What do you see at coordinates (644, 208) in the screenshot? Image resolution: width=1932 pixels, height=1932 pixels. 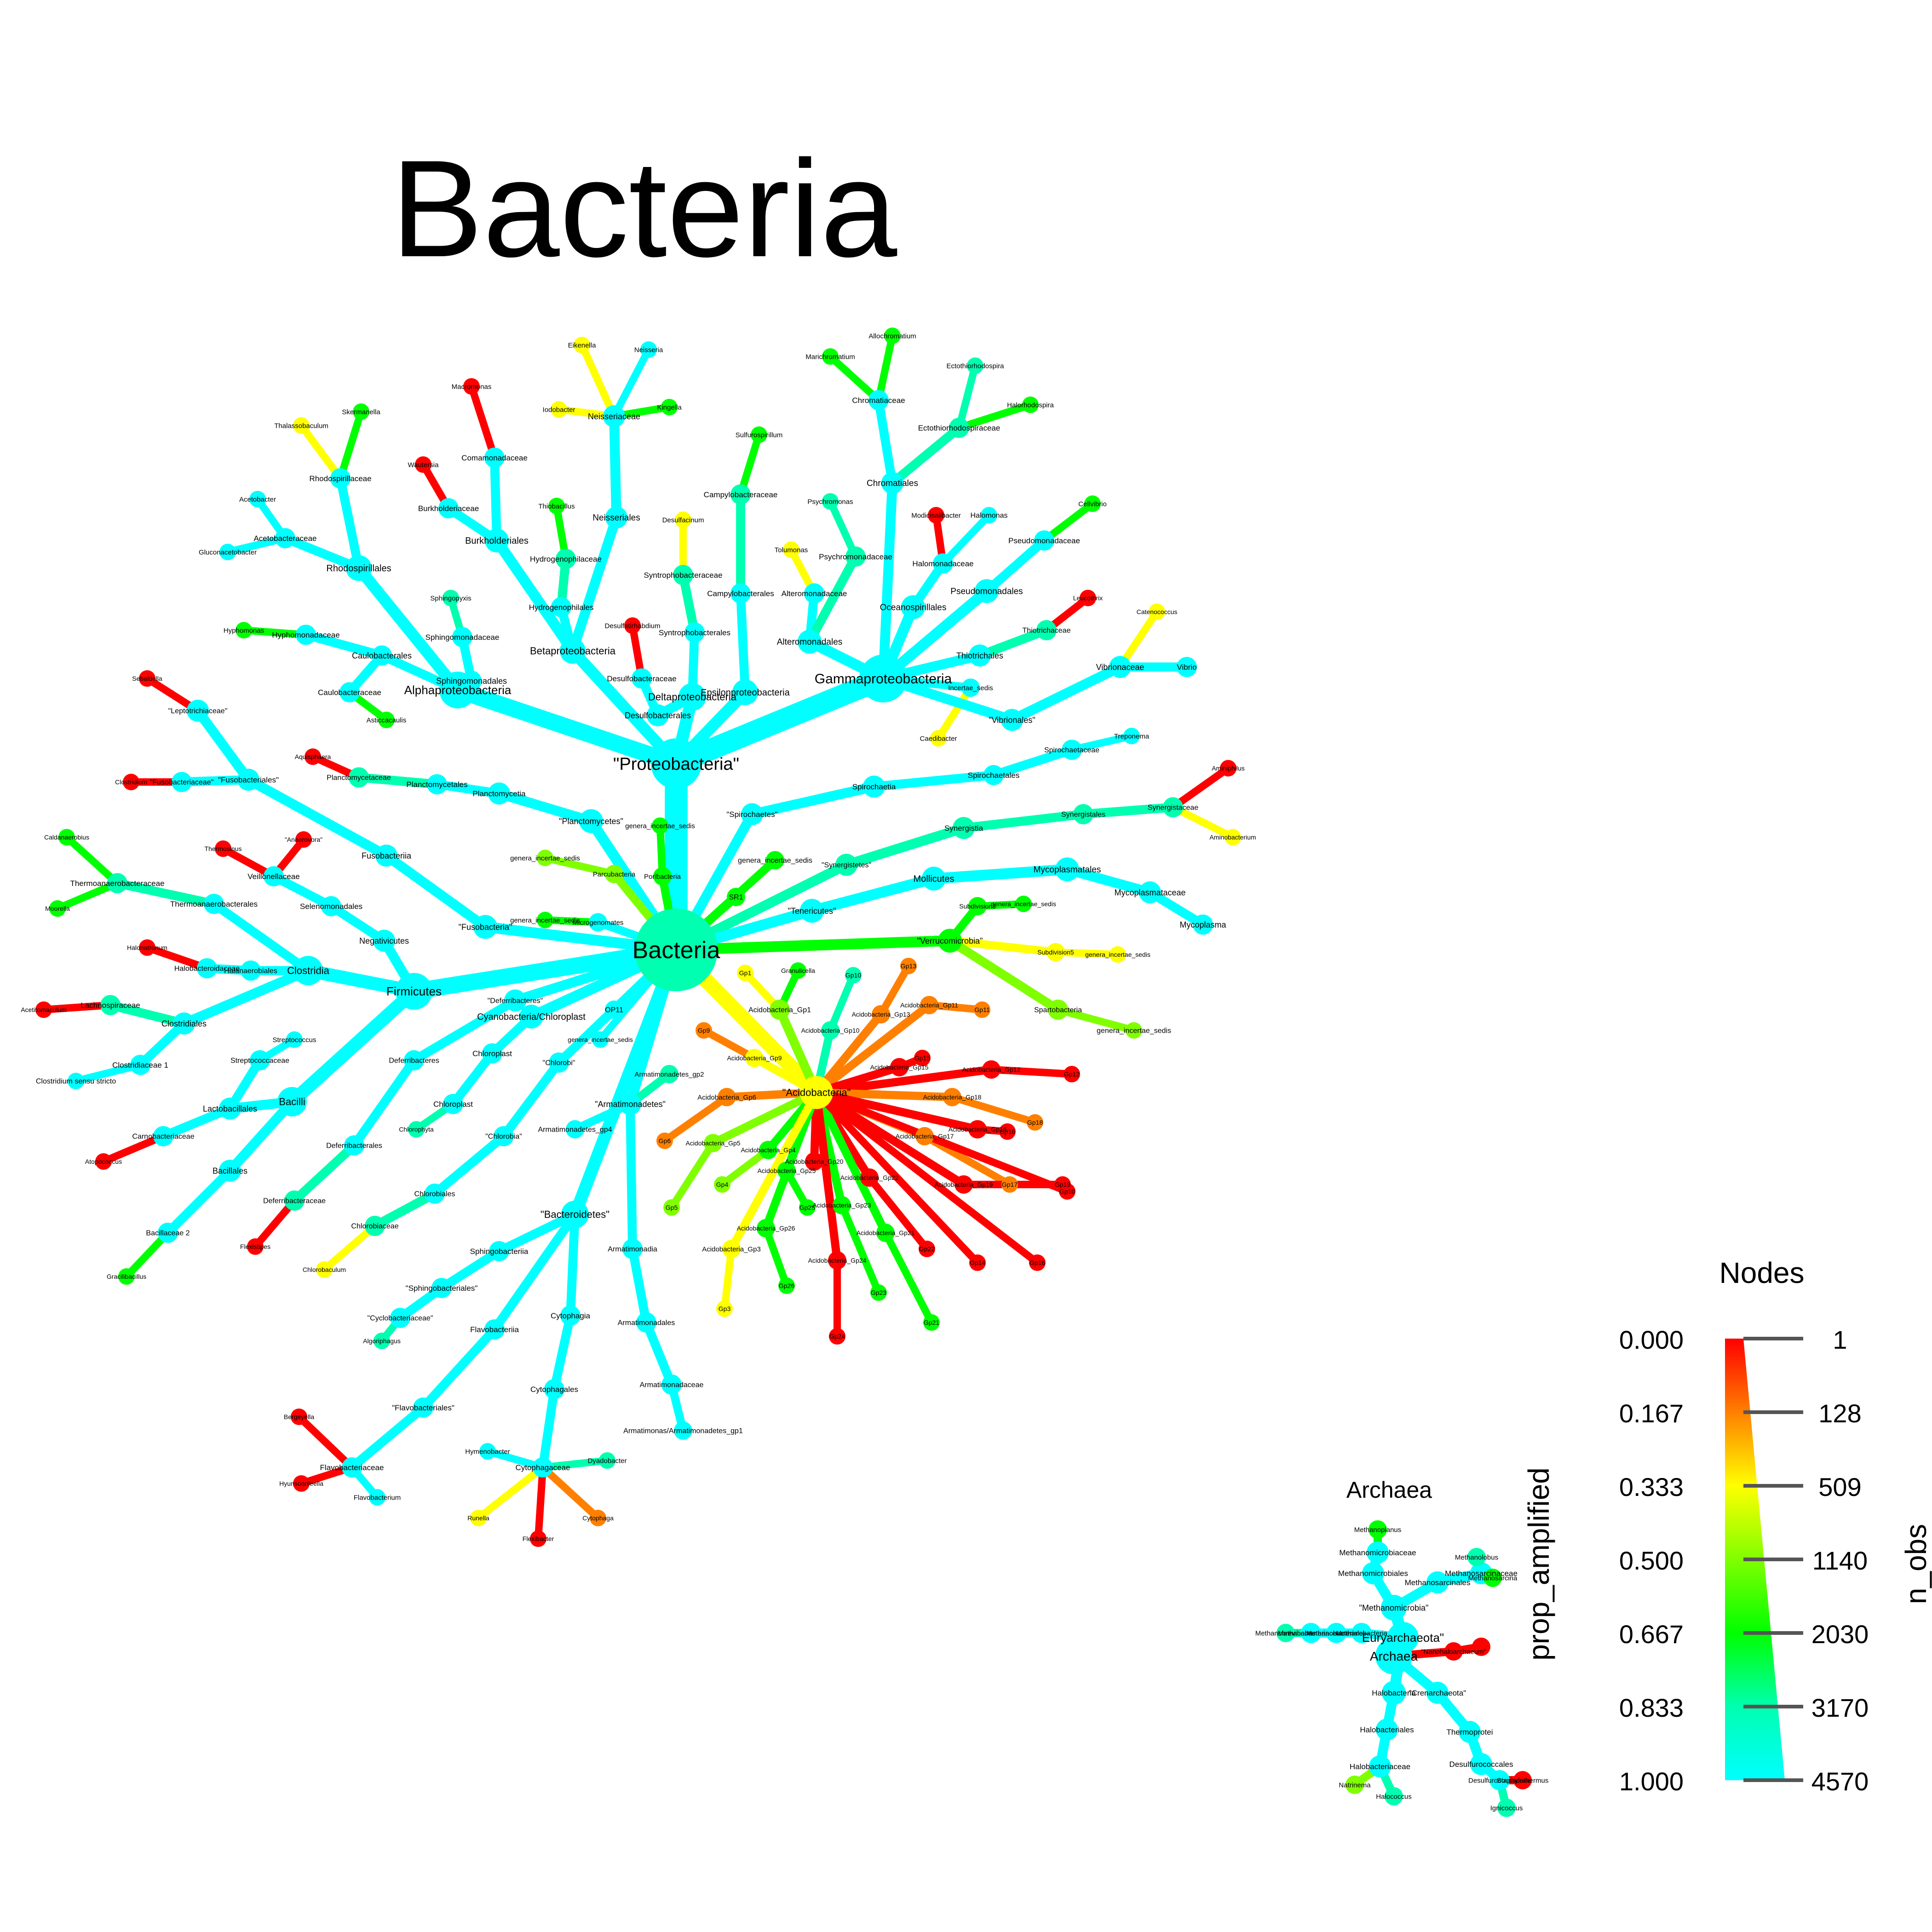 I see `chart-title: Bacteria` at bounding box center [644, 208].